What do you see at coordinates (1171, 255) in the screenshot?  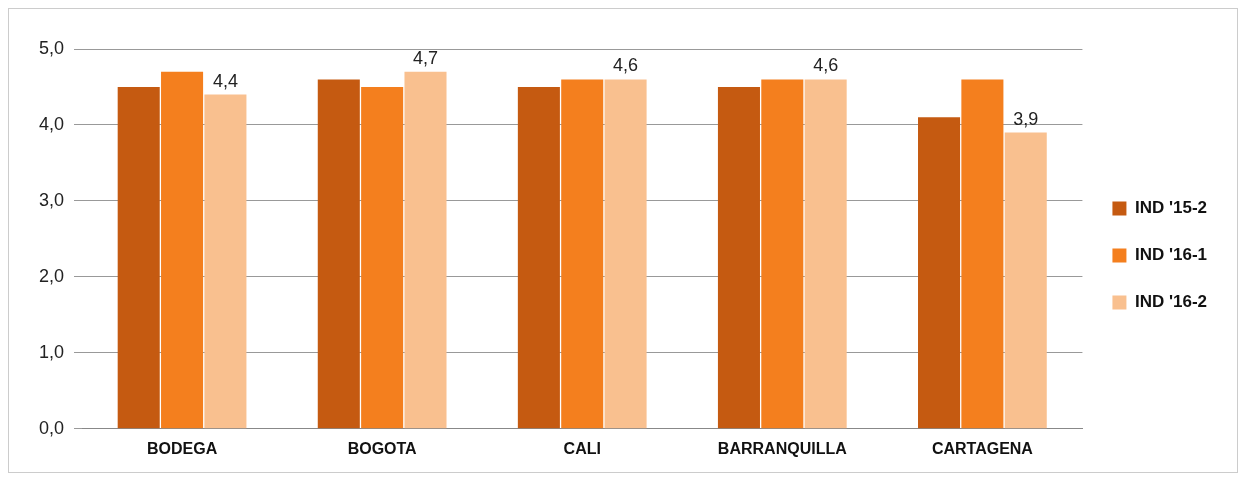 I see `legend-label: IND '16-1` at bounding box center [1171, 255].